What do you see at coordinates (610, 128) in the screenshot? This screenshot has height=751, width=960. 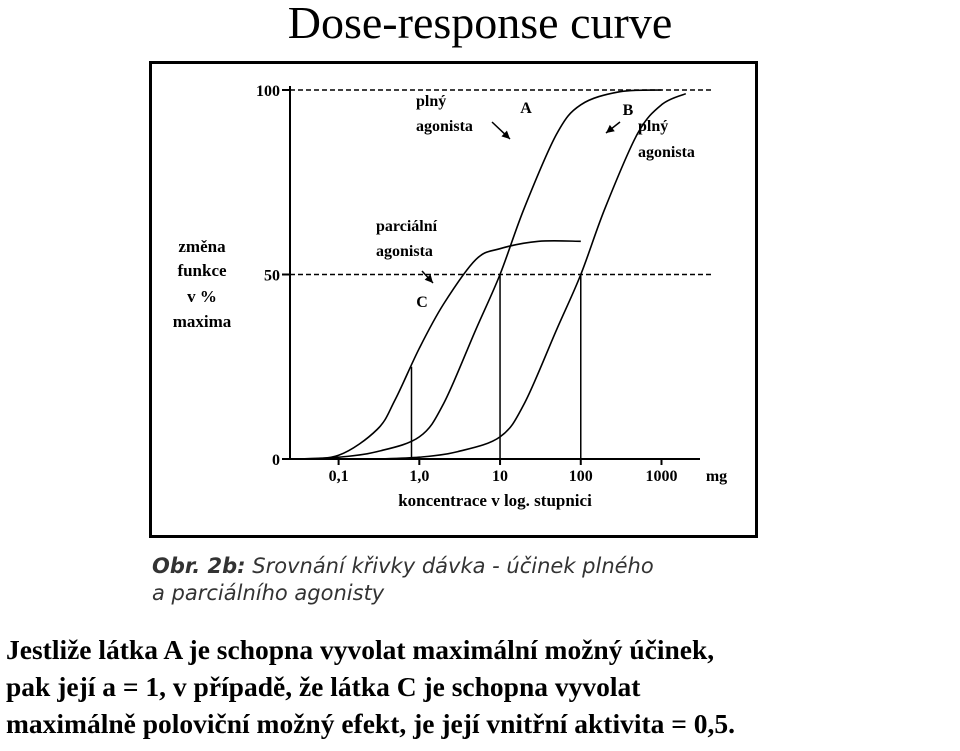 I see `arrow-head-b` at bounding box center [610, 128].